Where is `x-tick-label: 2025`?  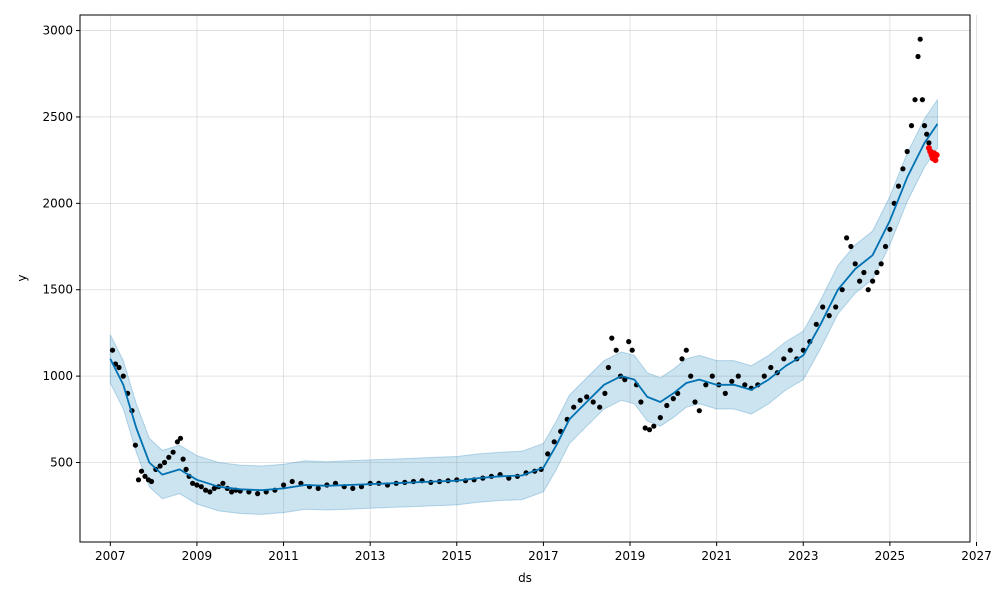 x-tick-label: 2025 is located at coordinates (890, 556).